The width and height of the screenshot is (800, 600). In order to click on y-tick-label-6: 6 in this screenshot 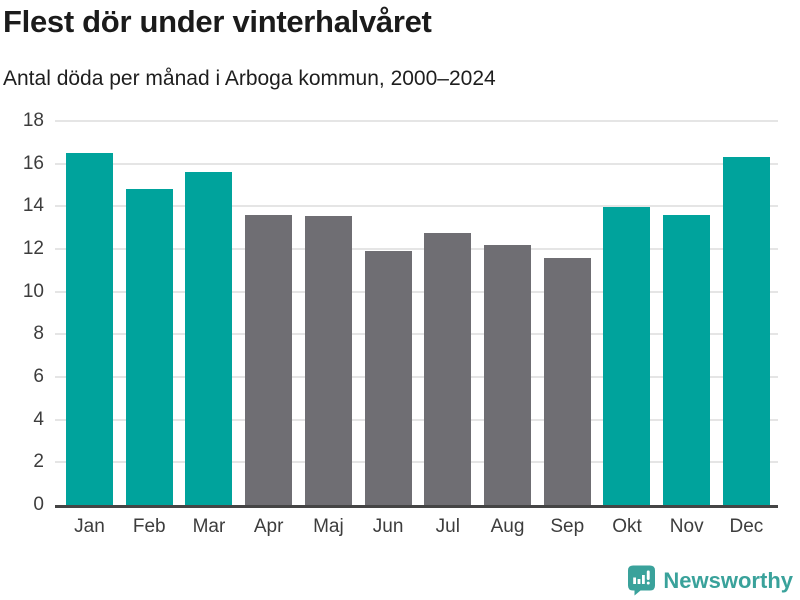, I will do `click(38, 377)`.